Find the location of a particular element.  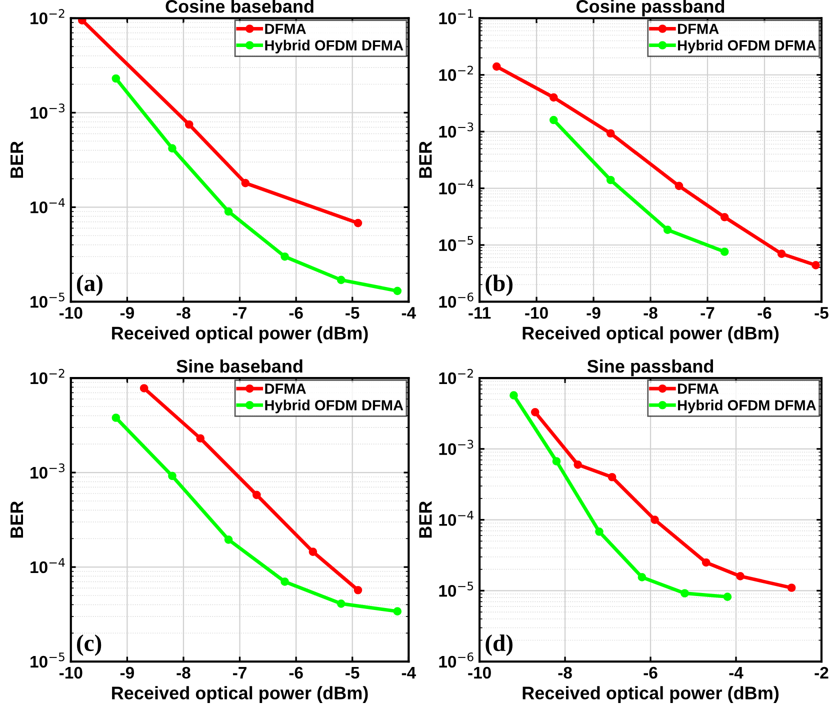

annotation: (a) is located at coordinates (89, 285).